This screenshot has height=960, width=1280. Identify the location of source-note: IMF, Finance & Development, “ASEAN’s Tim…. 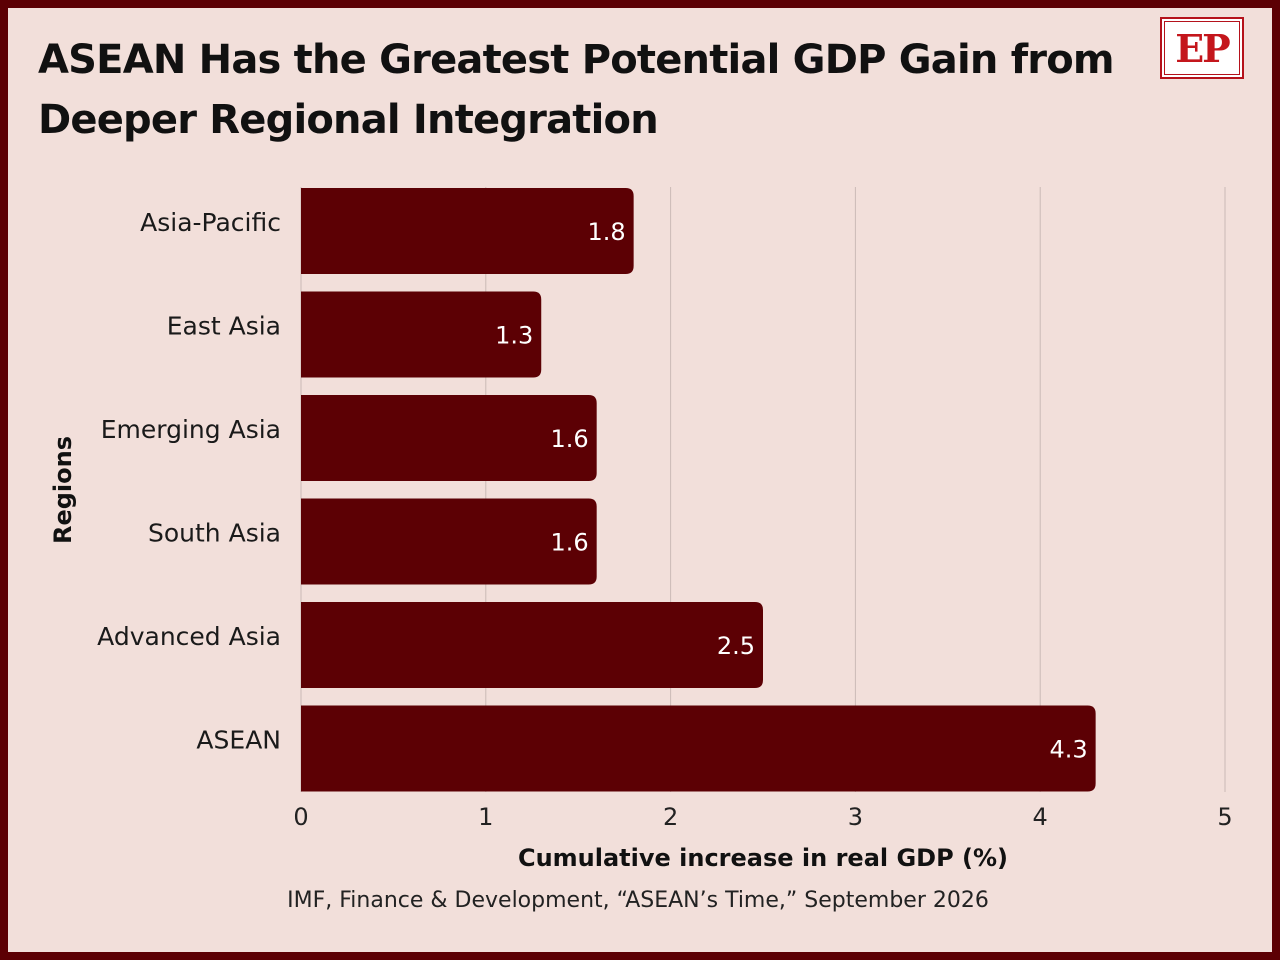
(638, 900).